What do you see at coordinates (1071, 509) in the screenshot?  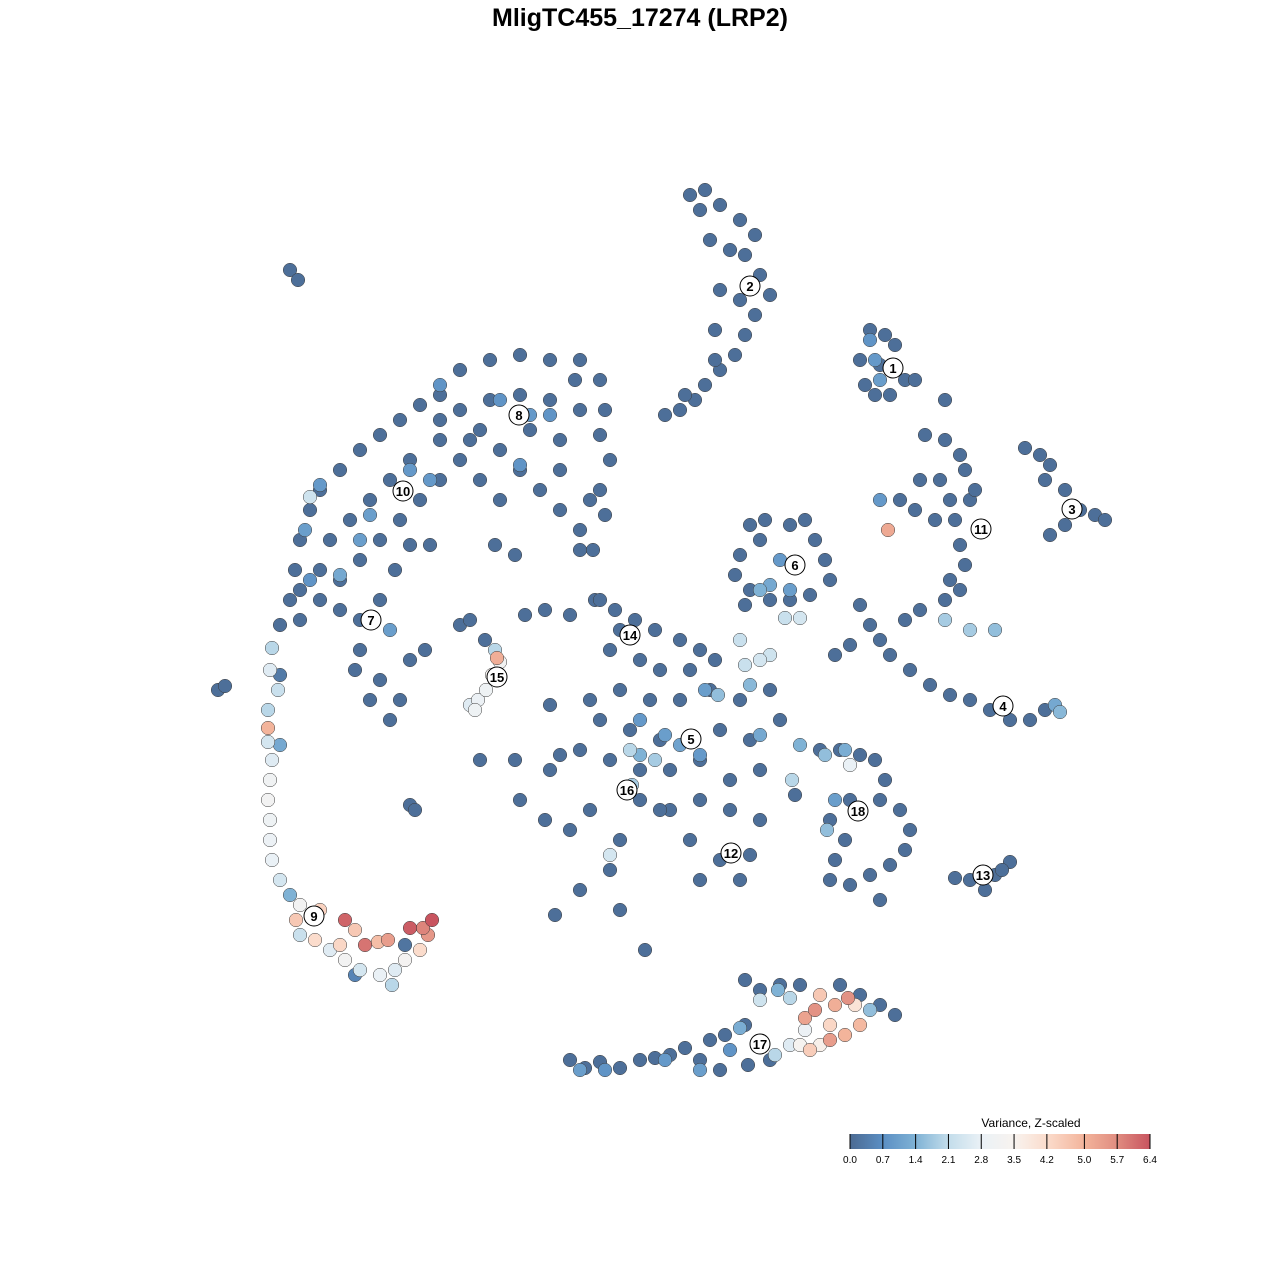 I see `cluster-label-text: 3` at bounding box center [1071, 509].